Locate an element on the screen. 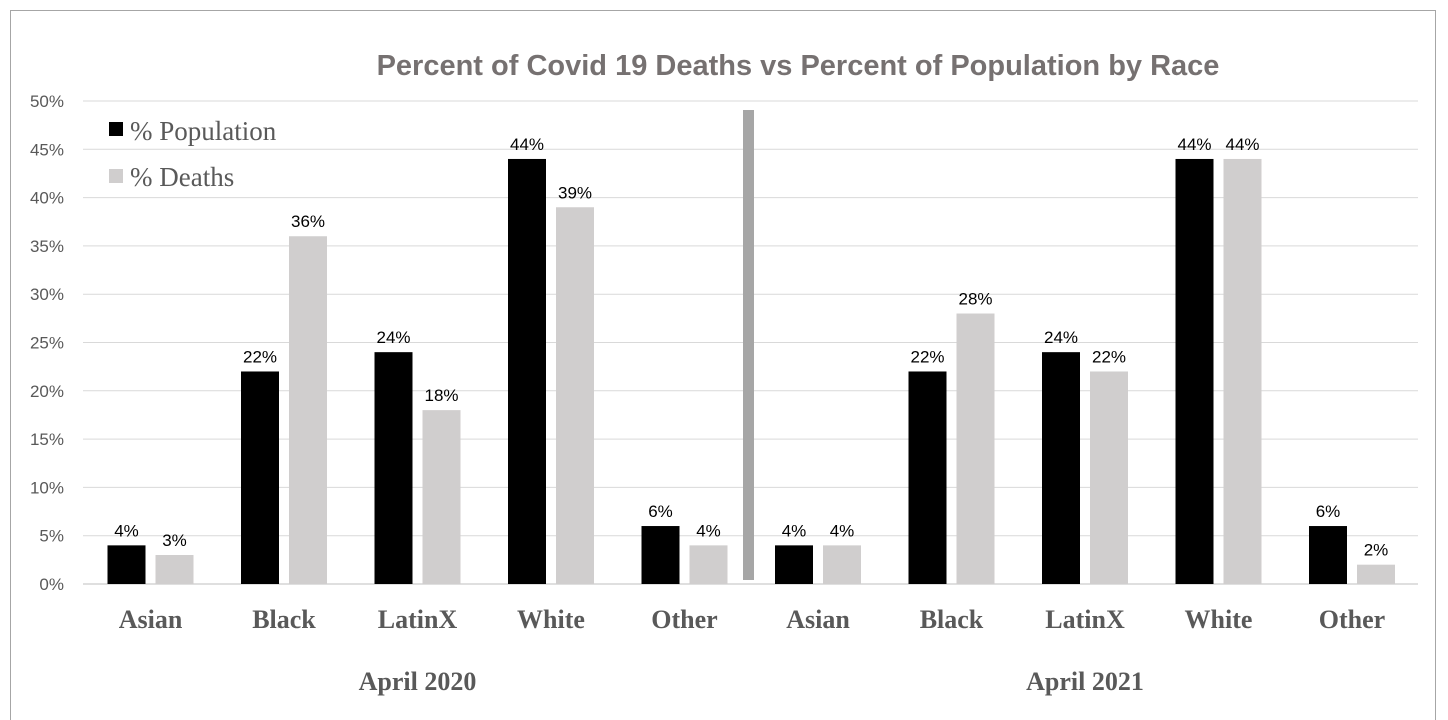 Image resolution: width=1448 pixels, height=720 pixels. data-label: 36% is located at coordinates (308, 221).